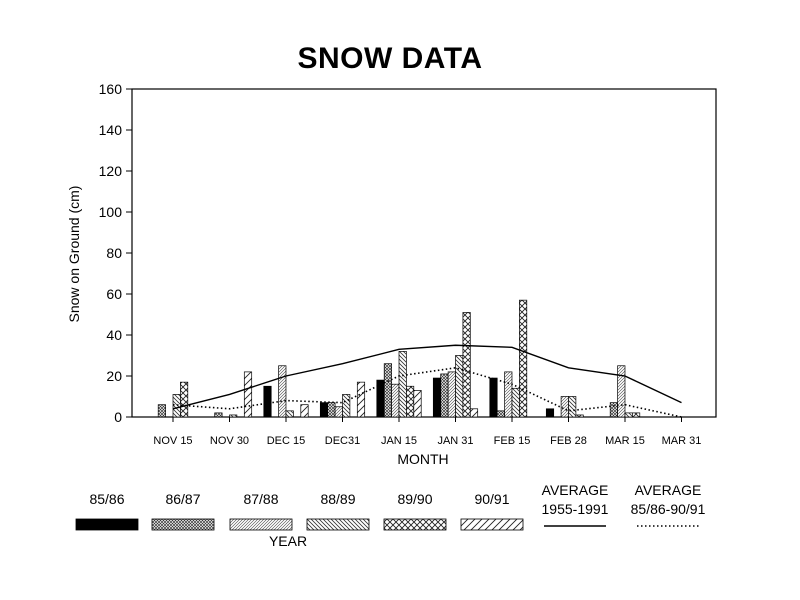  What do you see at coordinates (114, 253) in the screenshot?
I see `y-tick-label: 80` at bounding box center [114, 253].